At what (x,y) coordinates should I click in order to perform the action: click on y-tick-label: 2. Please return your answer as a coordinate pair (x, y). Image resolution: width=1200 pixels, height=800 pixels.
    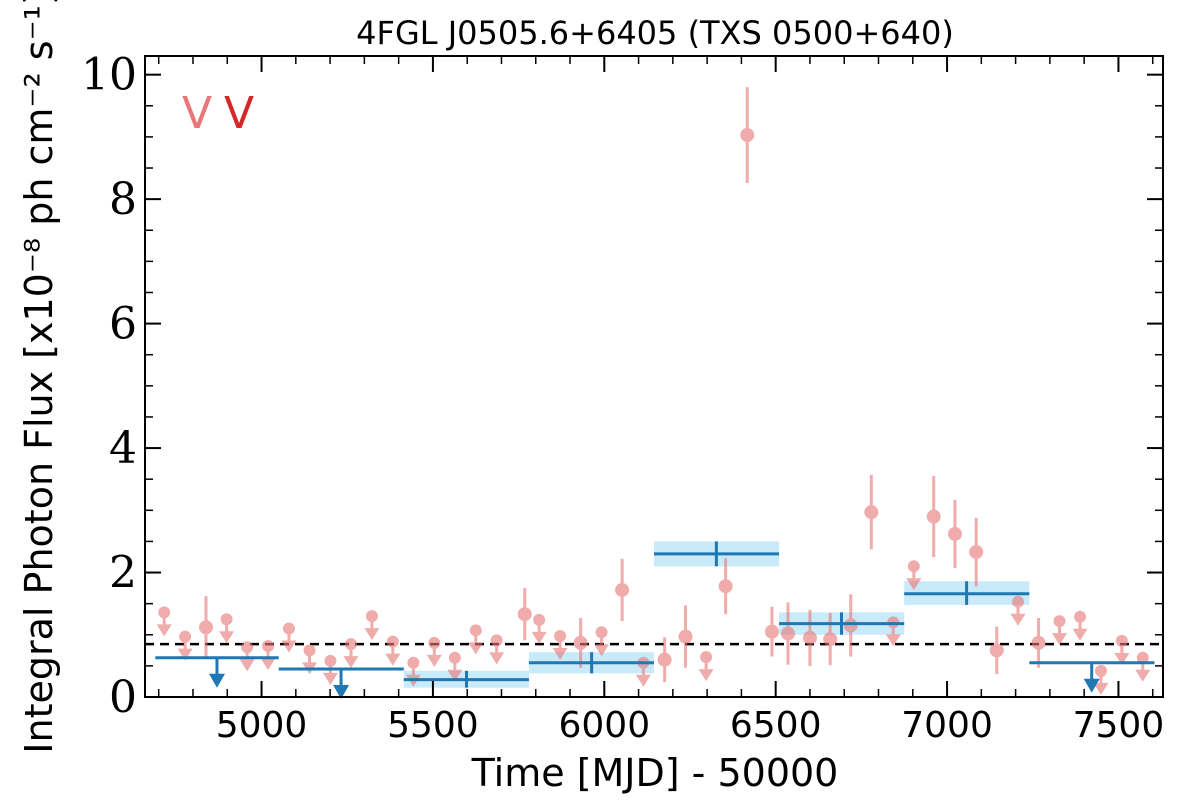
    Looking at the image, I should click on (123, 573).